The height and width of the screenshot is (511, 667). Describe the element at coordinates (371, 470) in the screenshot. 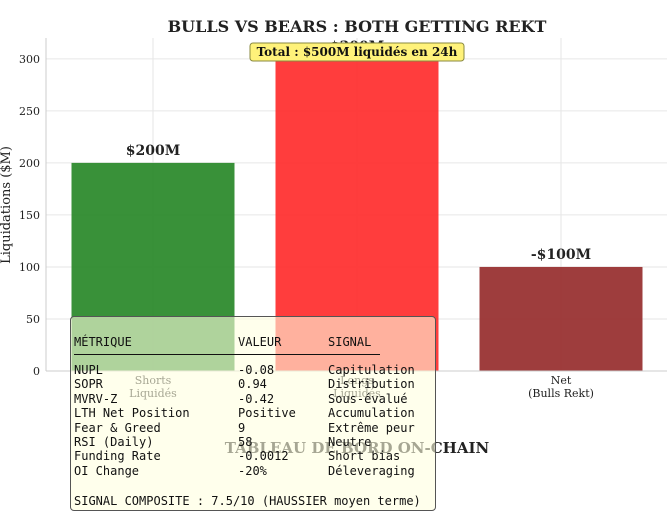

I see `row-signal: Déleveraging` at that location.